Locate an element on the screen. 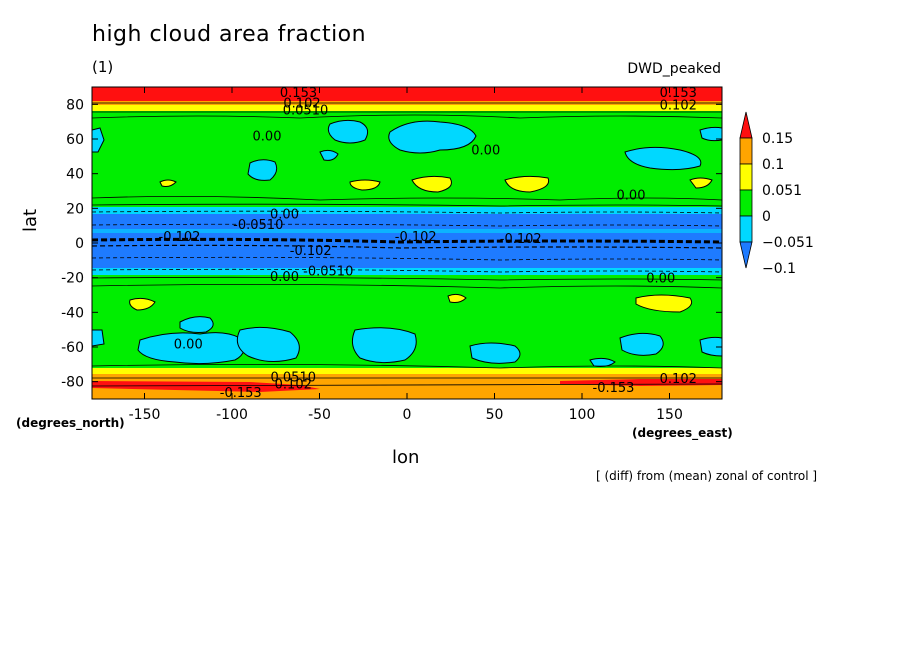 The width and height of the screenshot is (904, 654). band-north-red is located at coordinates (407, 94).